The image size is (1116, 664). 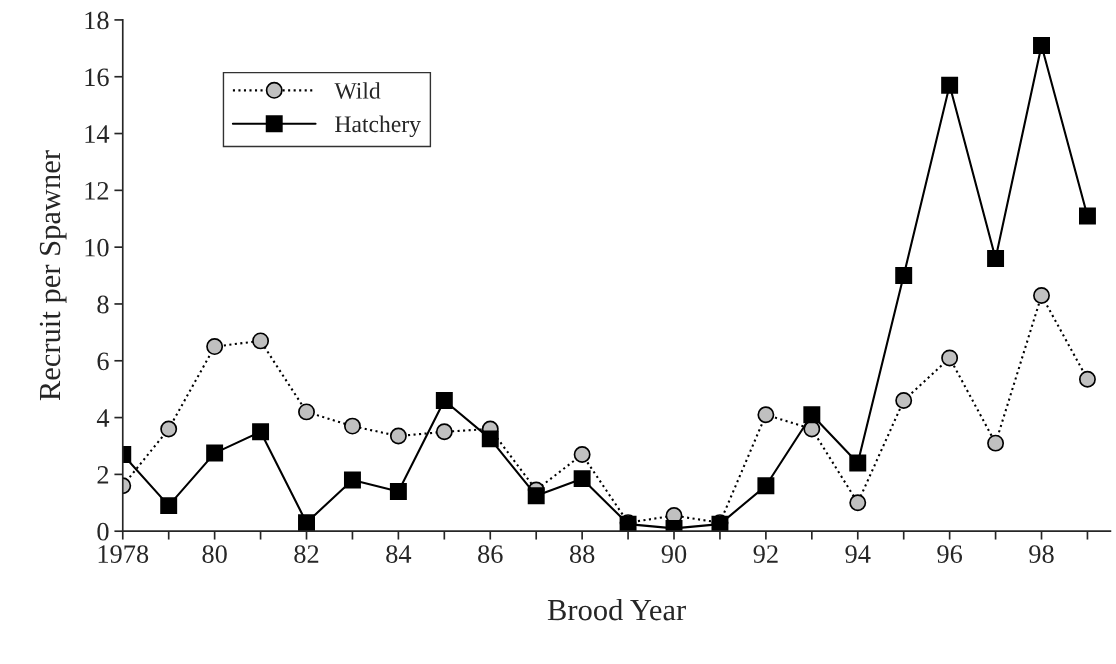 What do you see at coordinates (765, 554) in the screenshot?
I see `x-tick-label: 92` at bounding box center [765, 554].